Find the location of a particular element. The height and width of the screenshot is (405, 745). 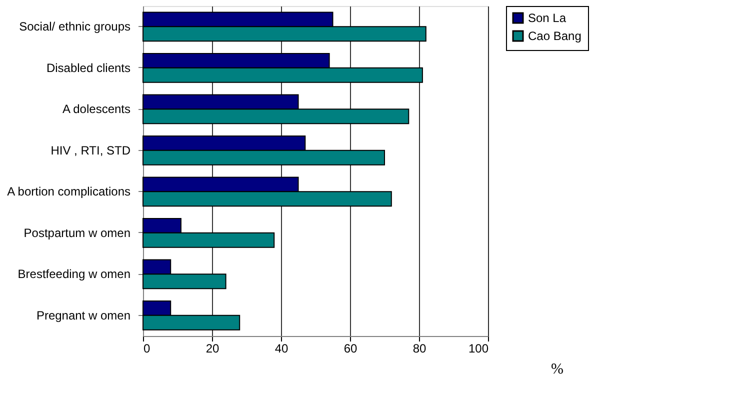

x-axis-title: % is located at coordinates (557, 370).